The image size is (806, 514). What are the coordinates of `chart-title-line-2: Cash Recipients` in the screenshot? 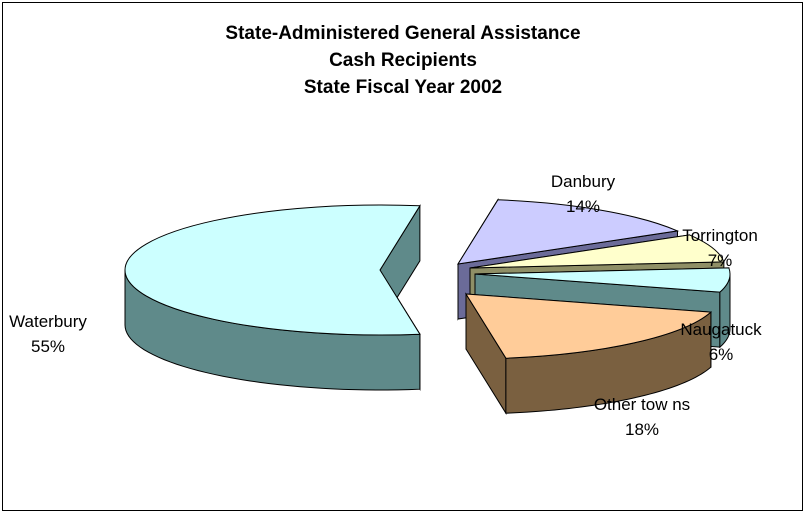 It's located at (403, 60).